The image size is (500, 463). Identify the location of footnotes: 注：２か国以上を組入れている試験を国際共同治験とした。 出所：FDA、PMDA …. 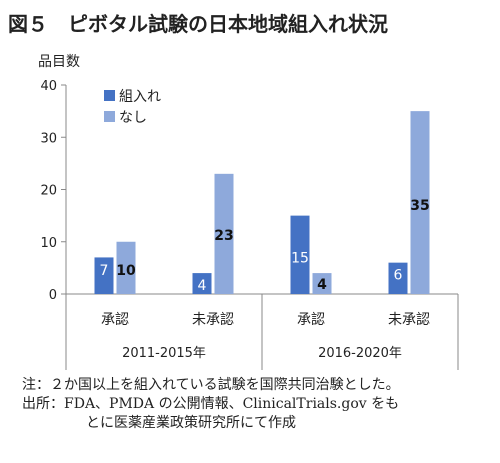
(211, 404).